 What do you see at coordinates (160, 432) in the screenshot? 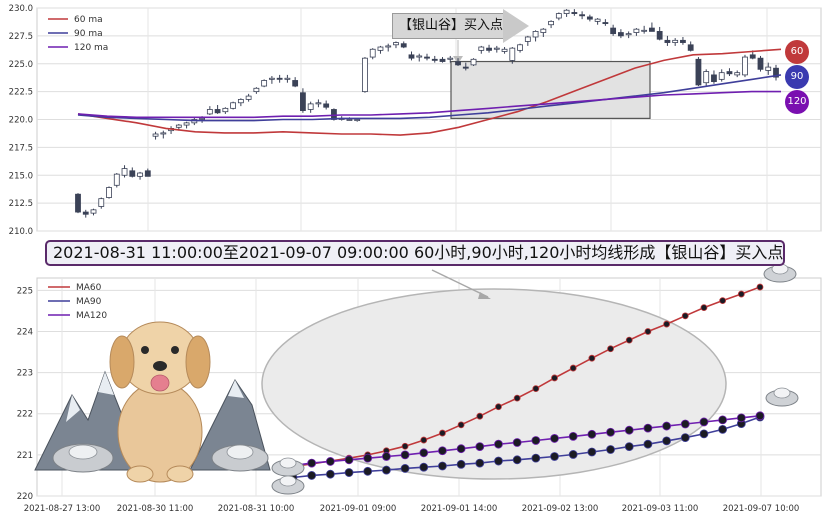
I see `dog-body` at bounding box center [160, 432].